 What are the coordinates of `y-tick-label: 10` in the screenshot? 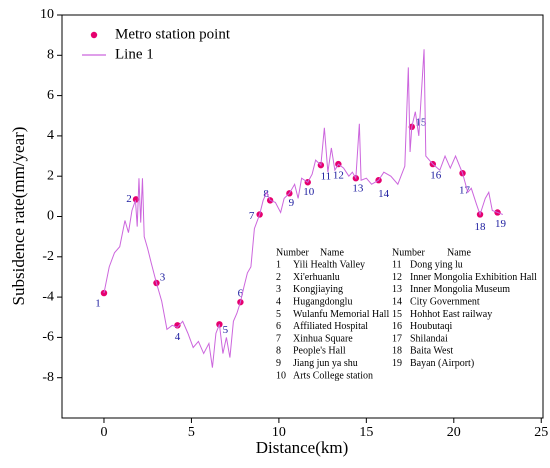 It's located at (47, 14).